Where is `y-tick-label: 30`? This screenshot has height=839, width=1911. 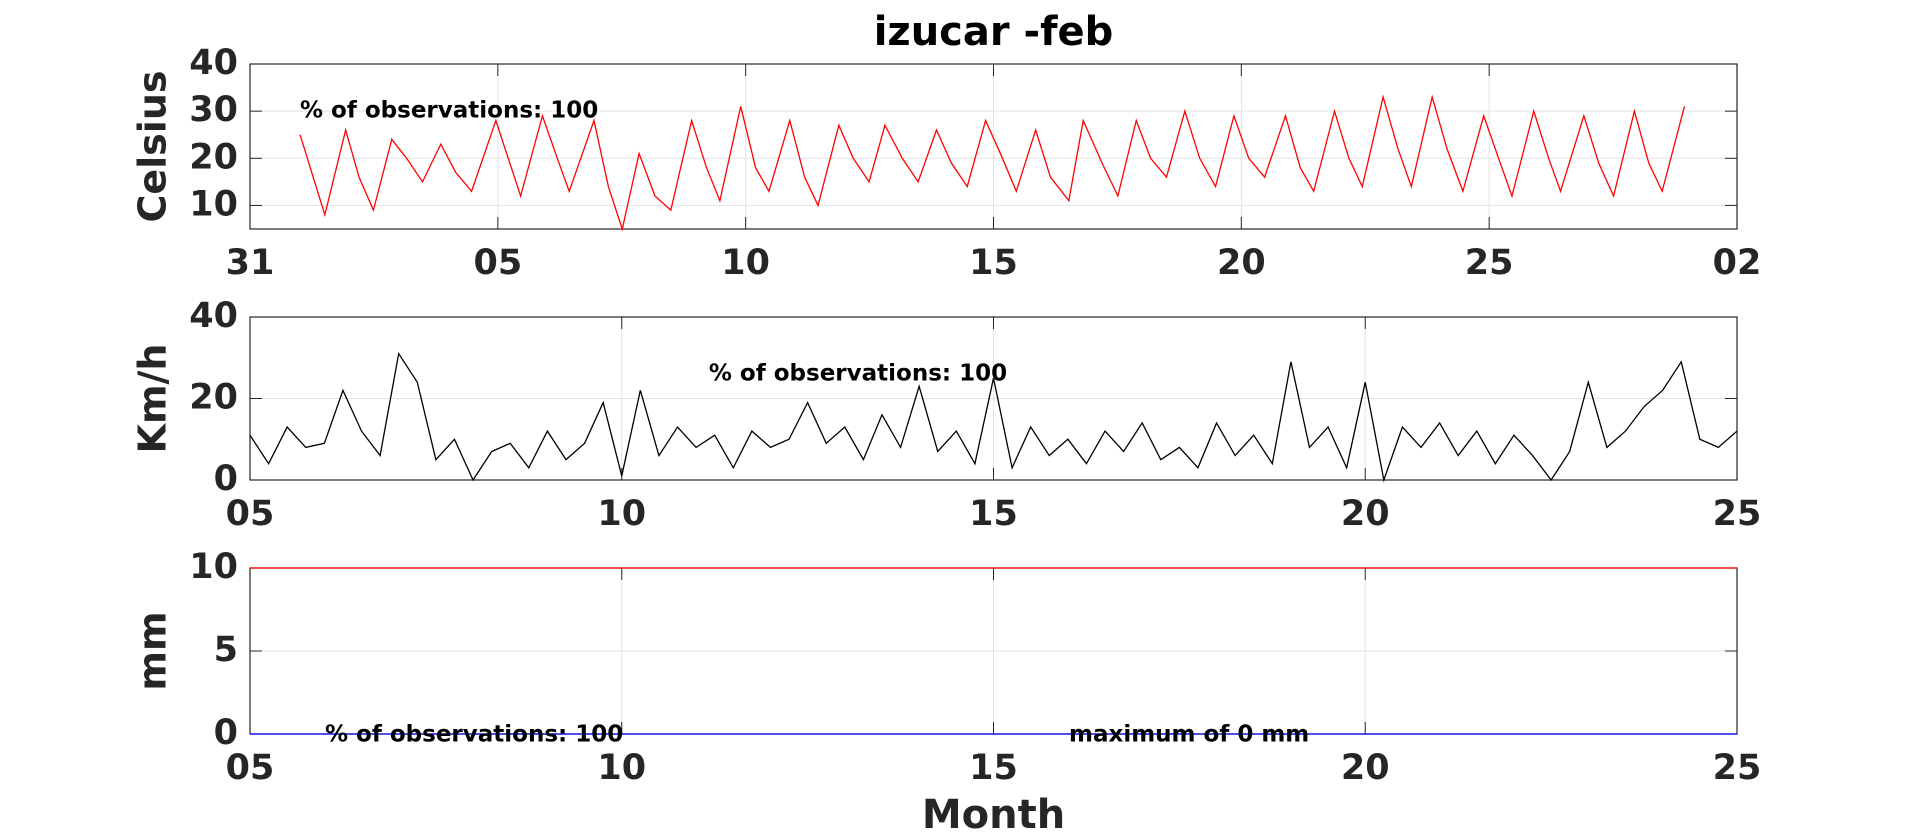 y-tick-label: 30 is located at coordinates (213, 110).